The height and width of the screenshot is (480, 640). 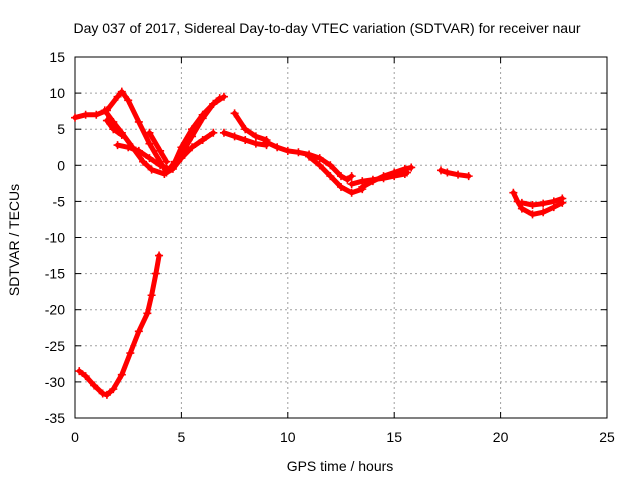 I want to click on y-tick-label: 5, so click(x=61, y=129).